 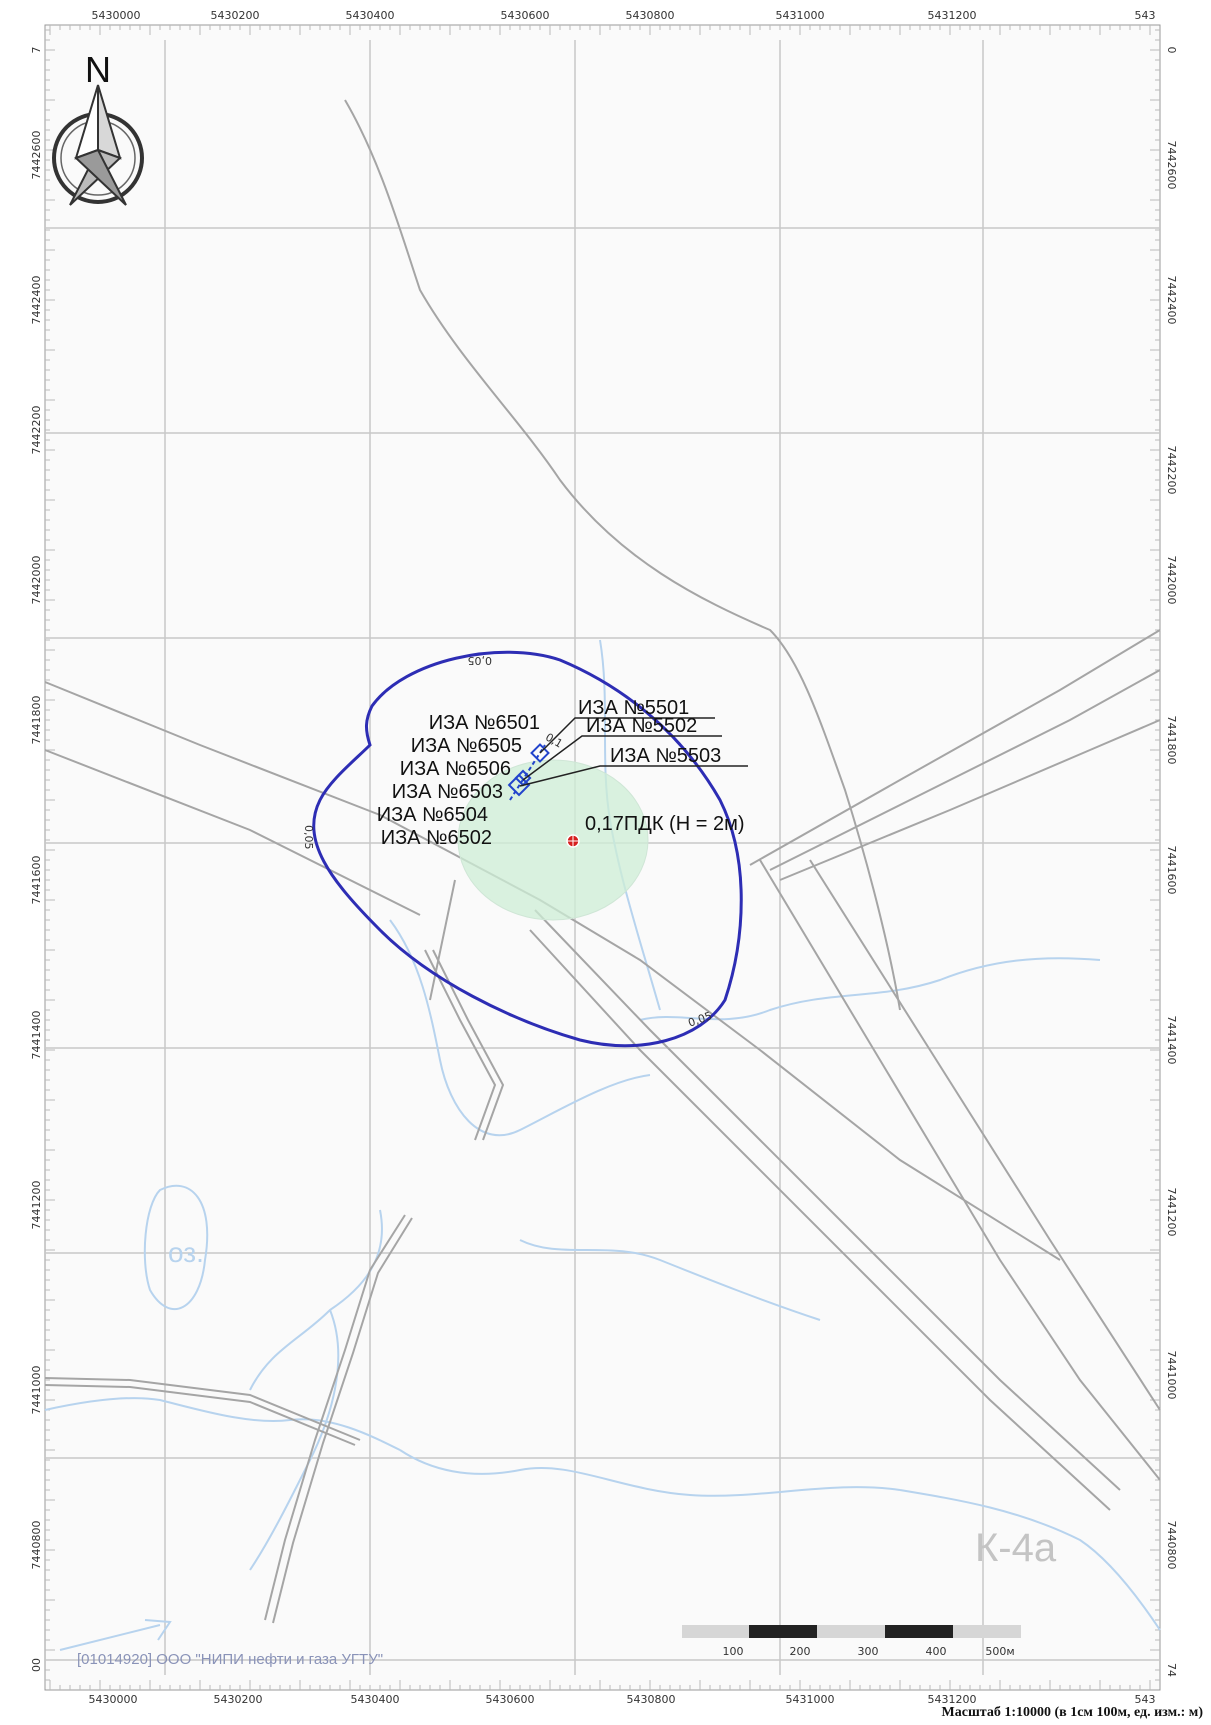 I want to click on y-tick-label-corner: 0, so click(x=1171, y=50).